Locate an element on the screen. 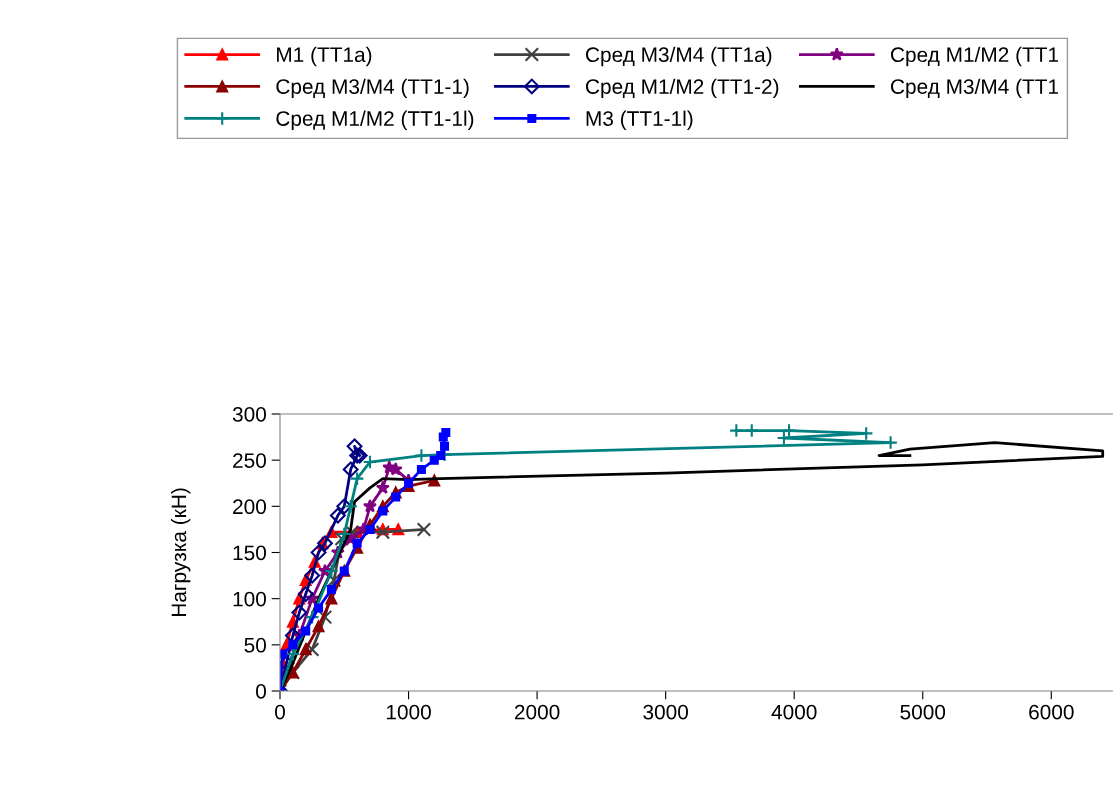 The image size is (1113, 799). legend-label: Сред М1/М2 (ТТ1-2) is located at coordinates (682, 88).